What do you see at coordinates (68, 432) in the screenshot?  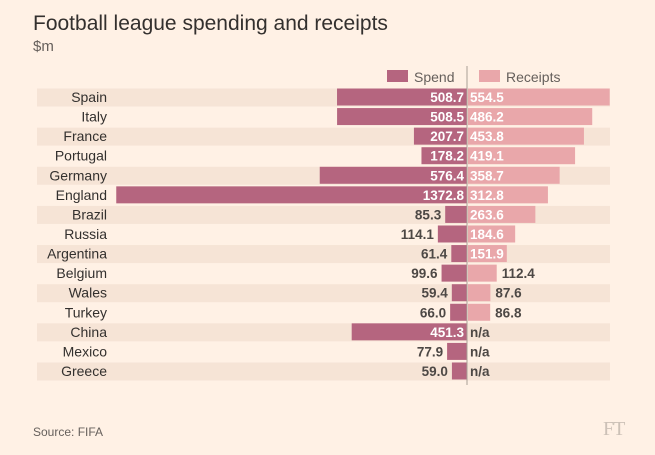 I see `source-note: Source: FIFA` at bounding box center [68, 432].